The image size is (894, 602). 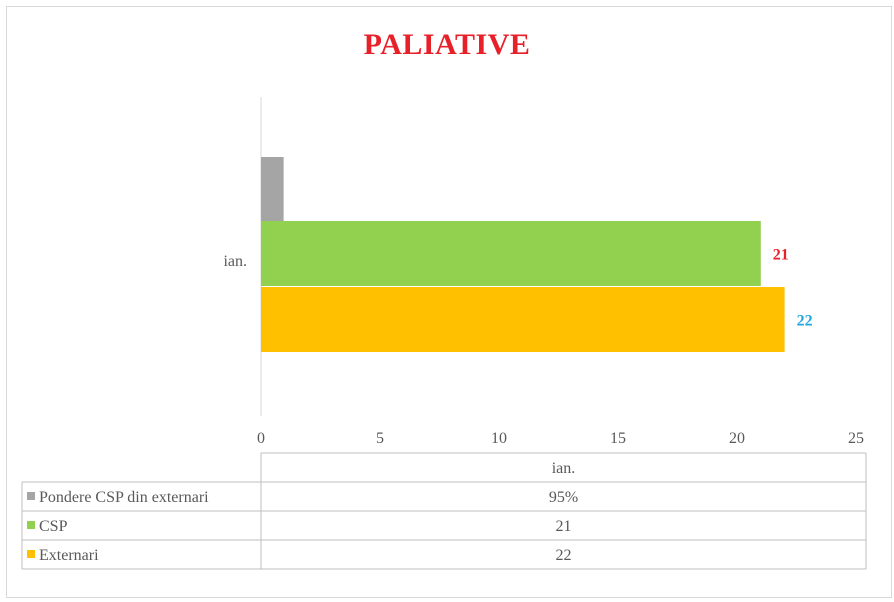 I want to click on legend-label-3: Externari, so click(x=69, y=555).